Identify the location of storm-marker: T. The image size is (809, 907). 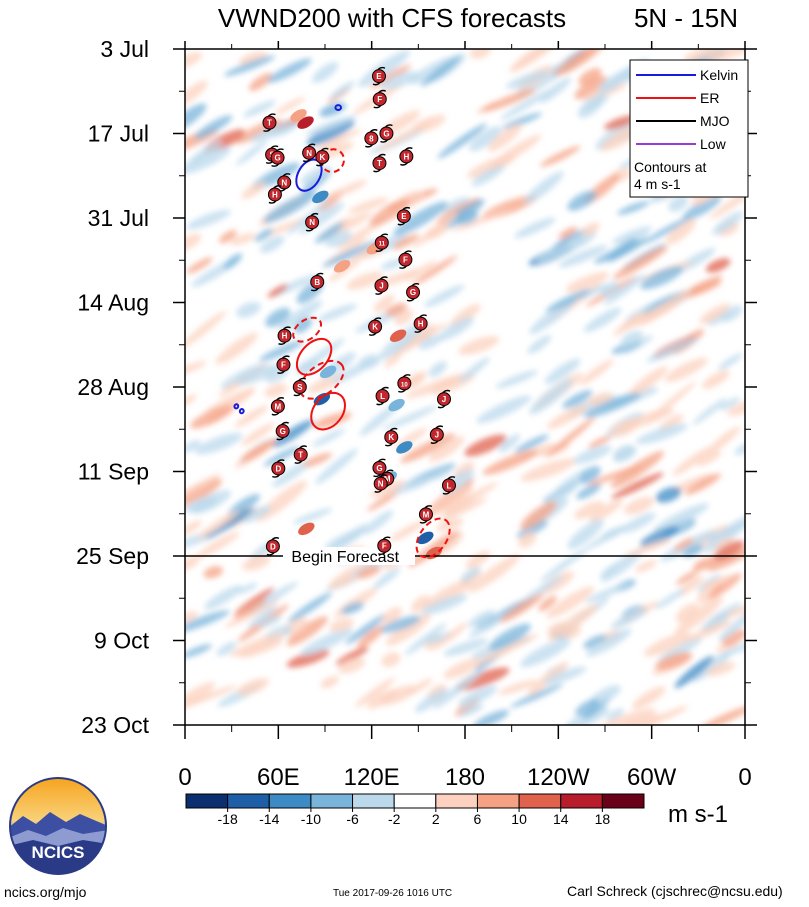
(379, 163).